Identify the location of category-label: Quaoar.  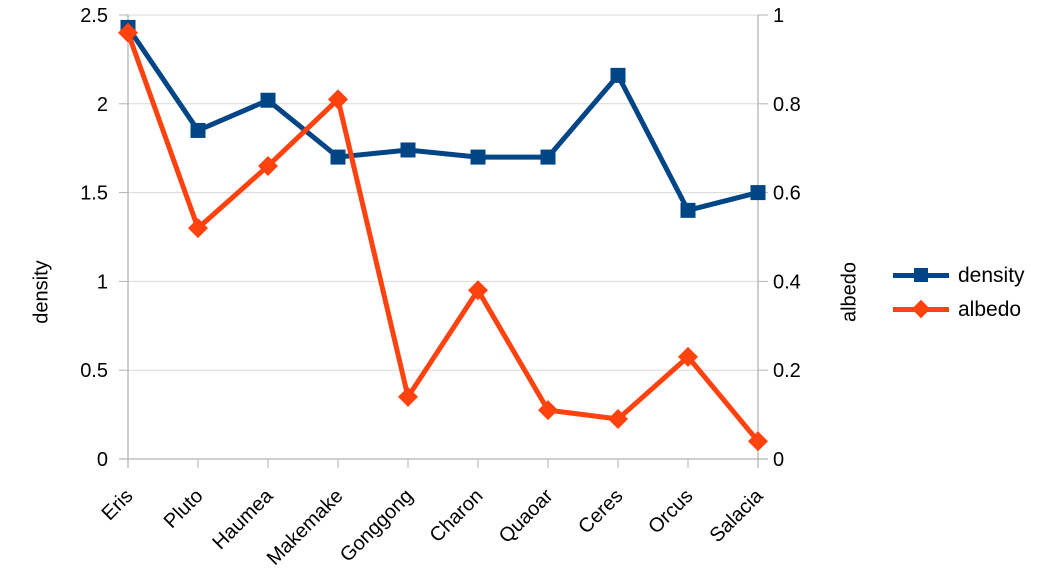
(526, 516).